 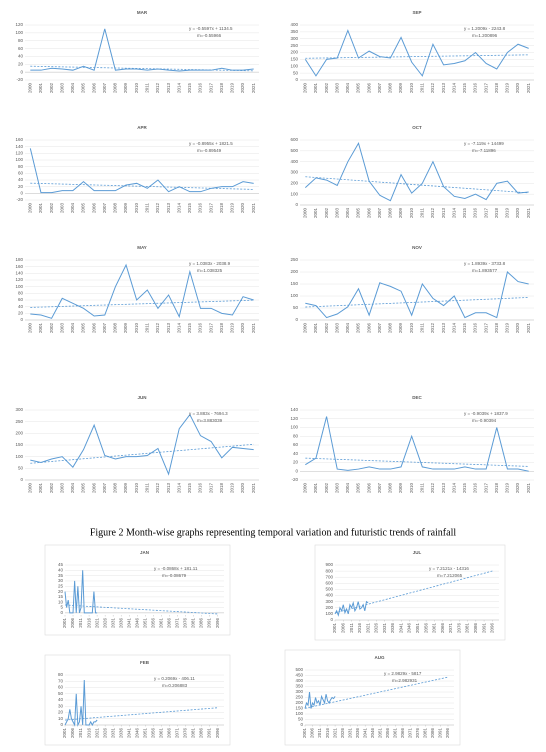 What do you see at coordinates (177, 733) in the screenshot?
I see `x-tick-label: 2071` at bounding box center [177, 733].